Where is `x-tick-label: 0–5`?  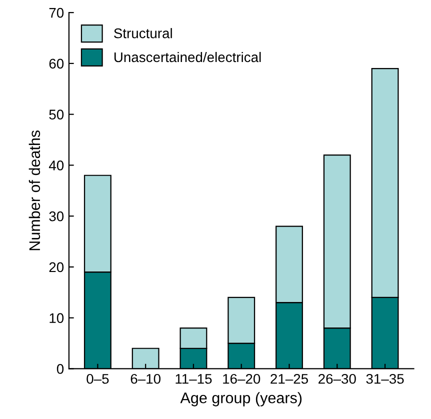 x-tick-label: 0–5 is located at coordinates (97, 379).